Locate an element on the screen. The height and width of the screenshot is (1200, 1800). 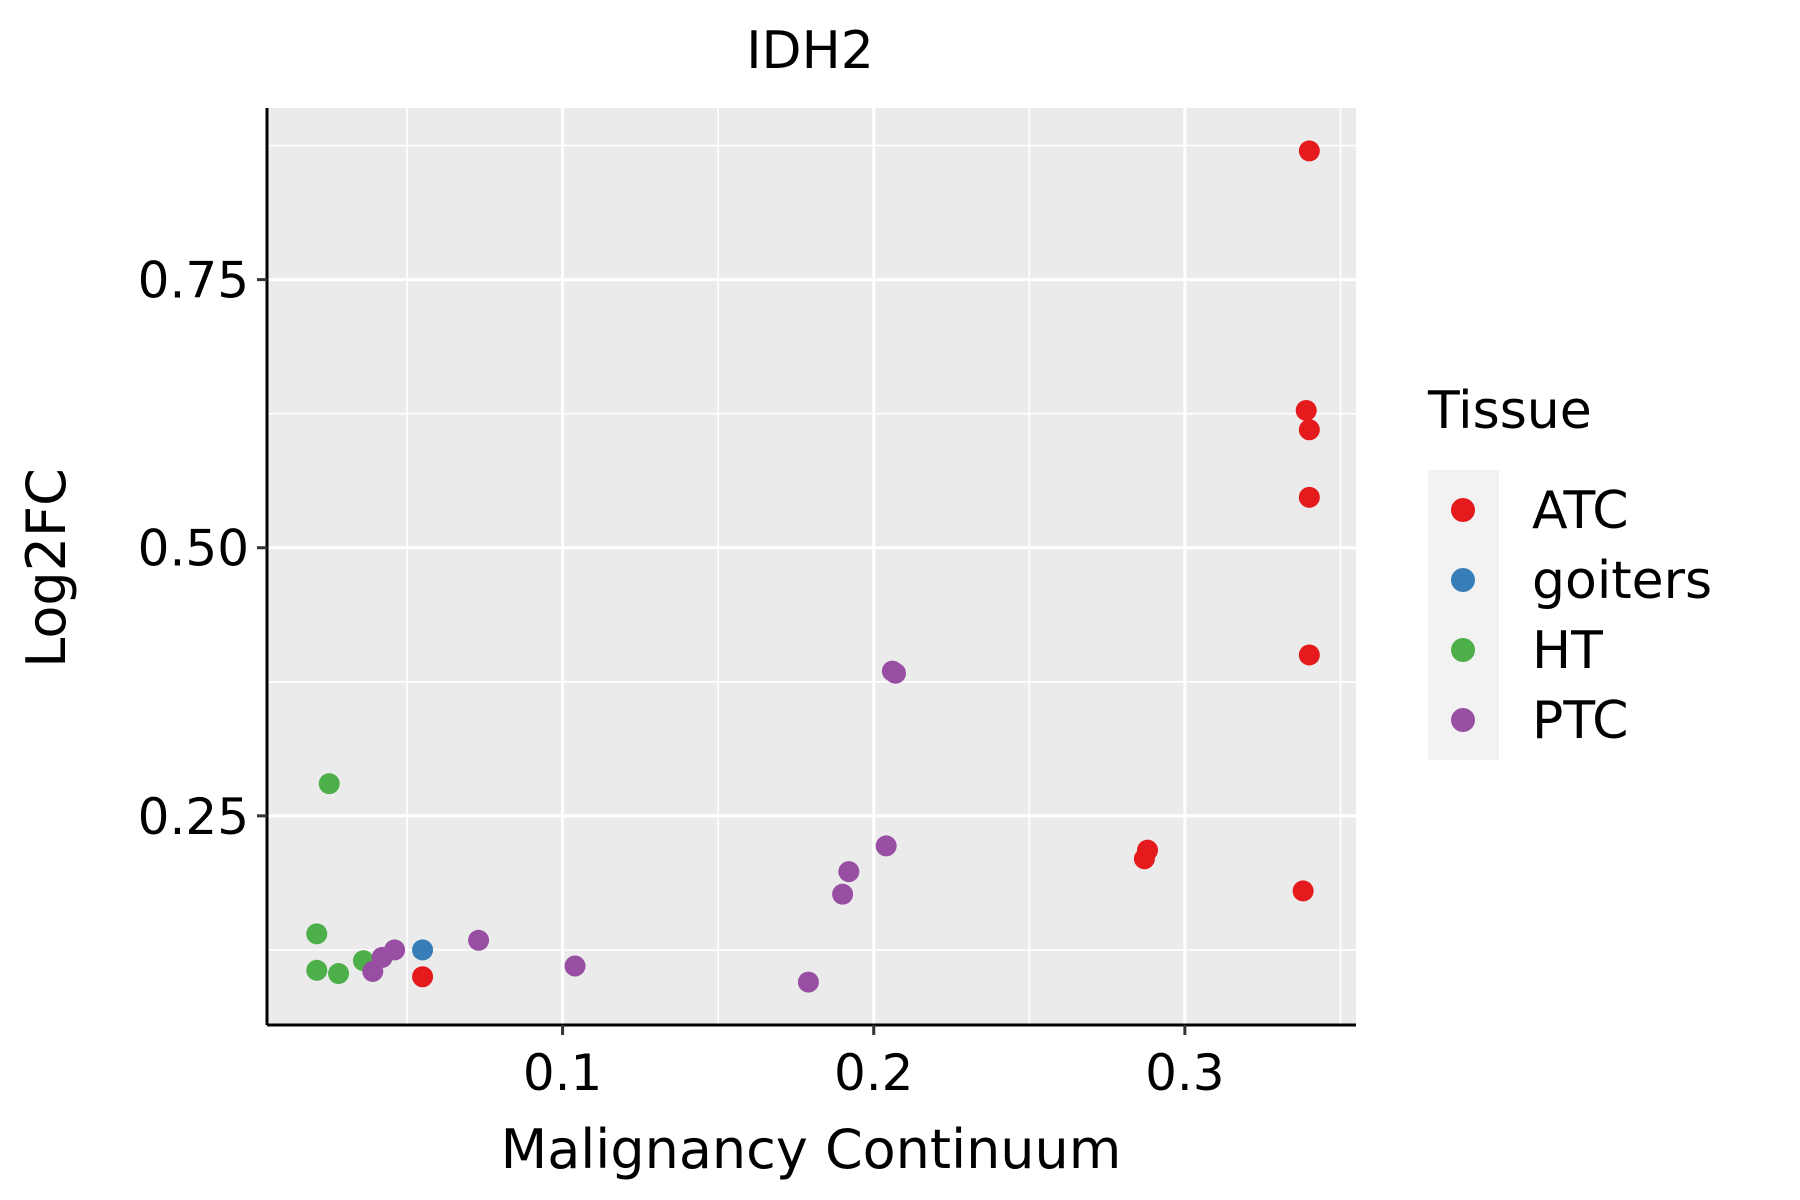
legend-marker-ptc is located at coordinates (1463, 720).